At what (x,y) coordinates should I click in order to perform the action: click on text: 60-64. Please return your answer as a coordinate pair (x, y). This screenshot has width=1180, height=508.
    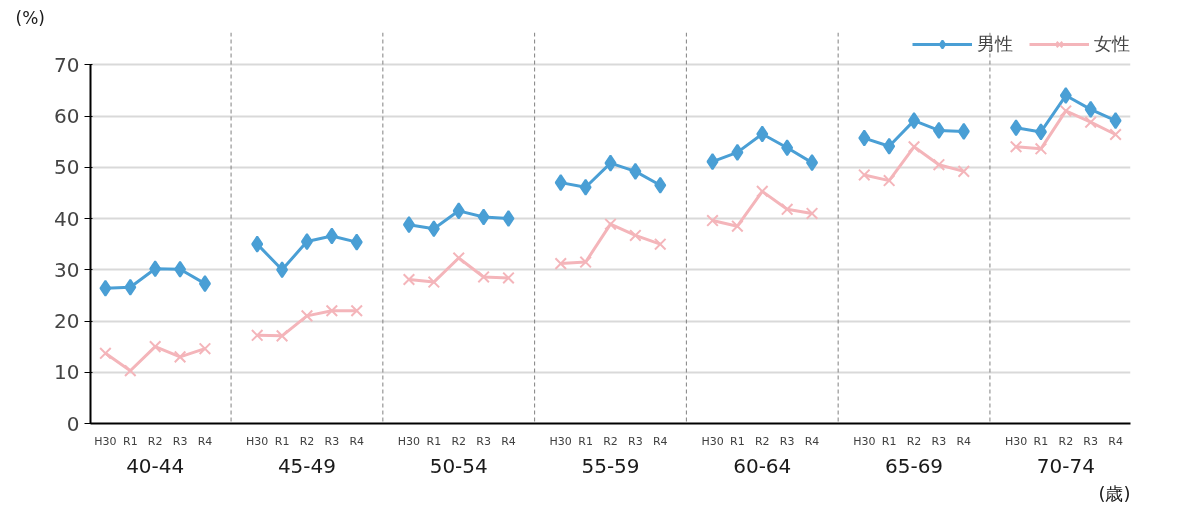
    Looking at the image, I should click on (762, 465).